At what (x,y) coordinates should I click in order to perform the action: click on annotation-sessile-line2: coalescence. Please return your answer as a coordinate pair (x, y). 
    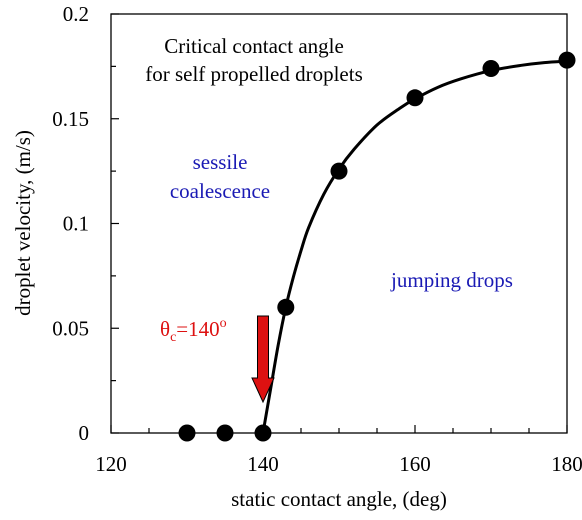
    Looking at the image, I should click on (220, 191).